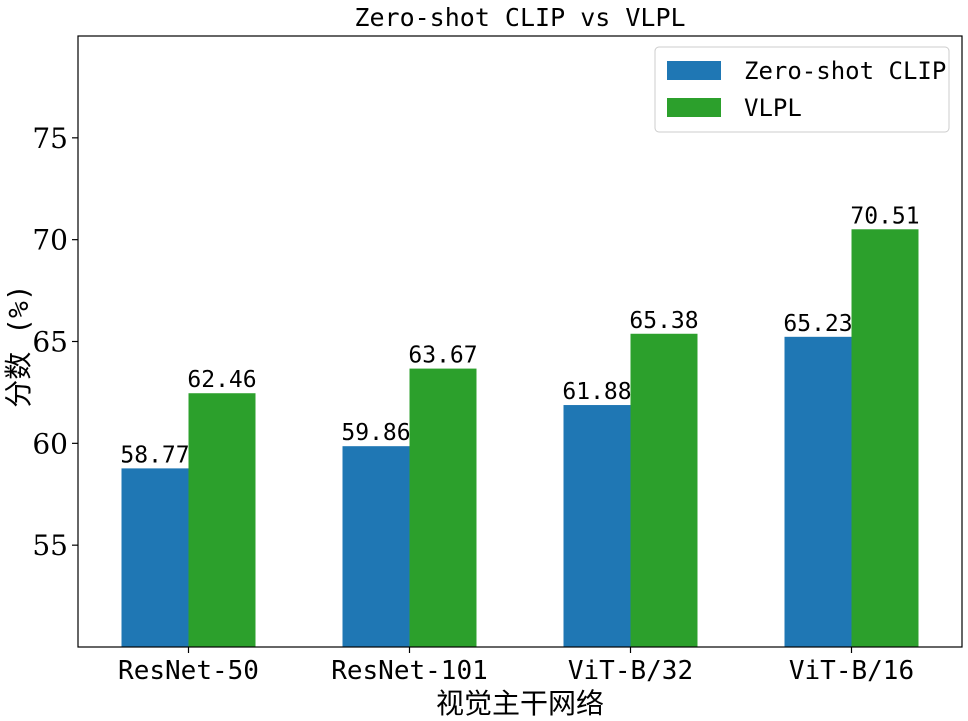 Image resolution: width=968 pixels, height=721 pixels. What do you see at coordinates (884, 216) in the screenshot?
I see `bar-value-label: 70.51` at bounding box center [884, 216].